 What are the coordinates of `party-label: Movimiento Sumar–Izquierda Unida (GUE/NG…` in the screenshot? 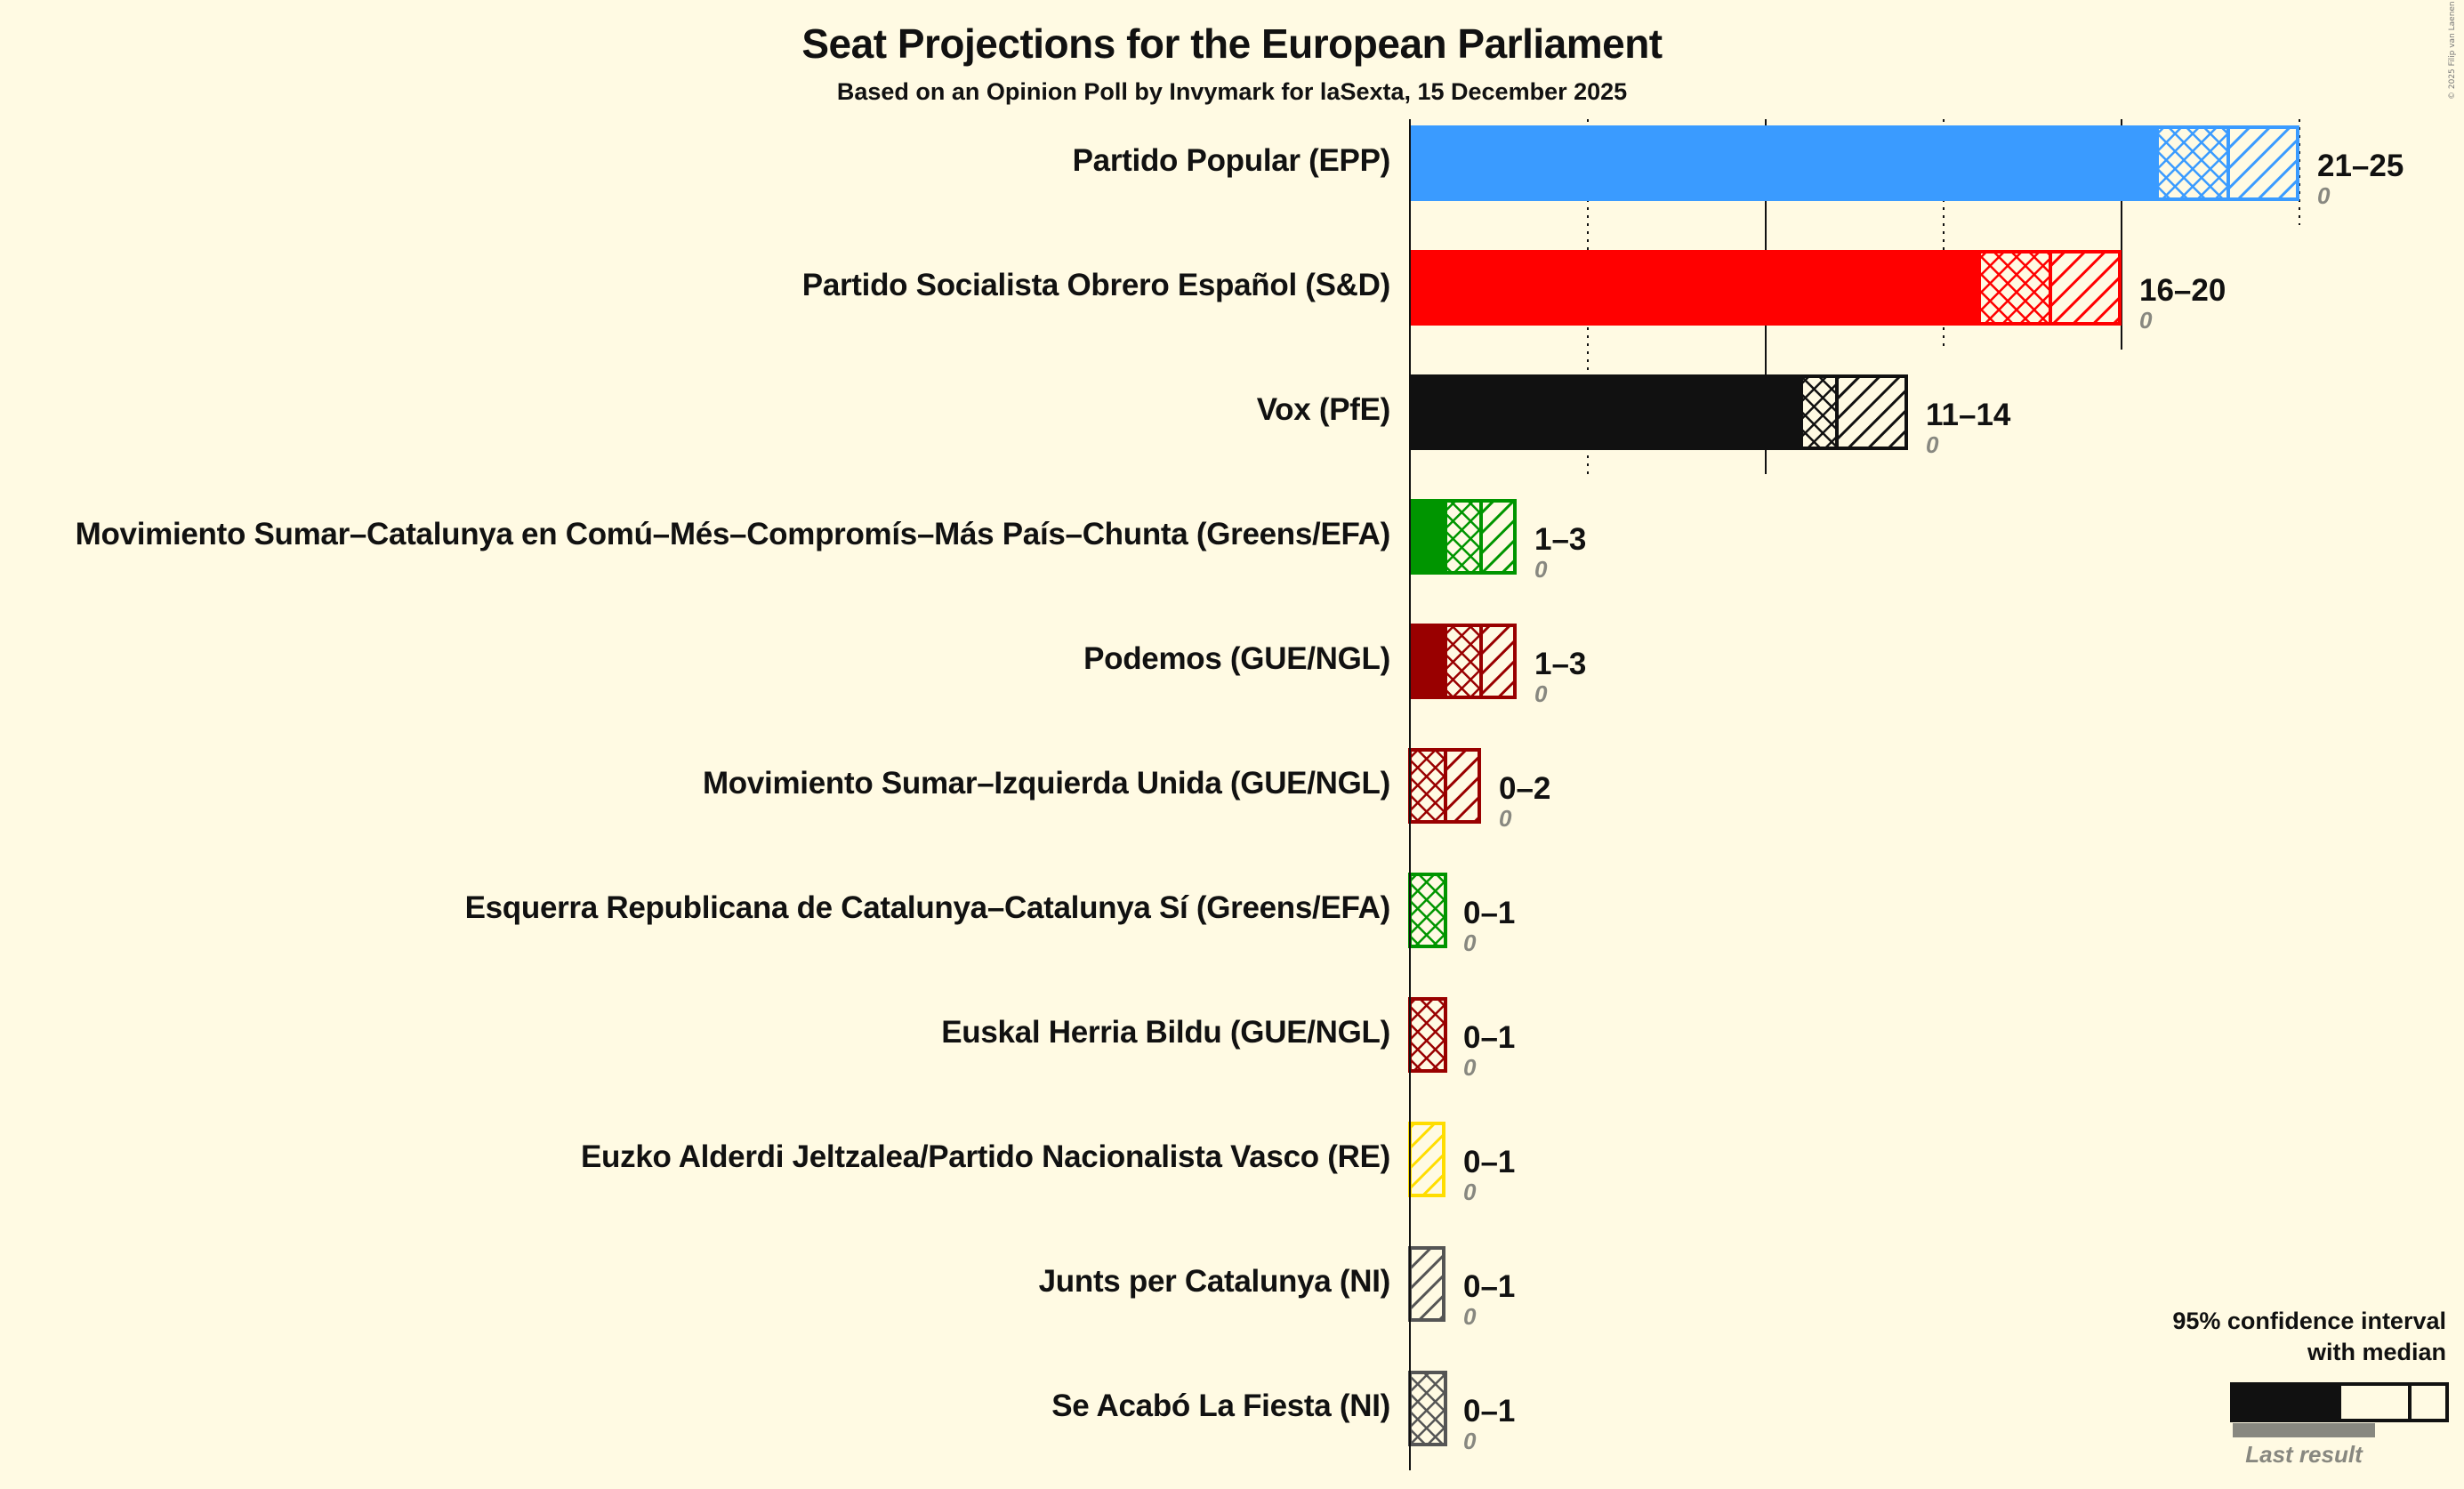 It's located at (1046, 783).